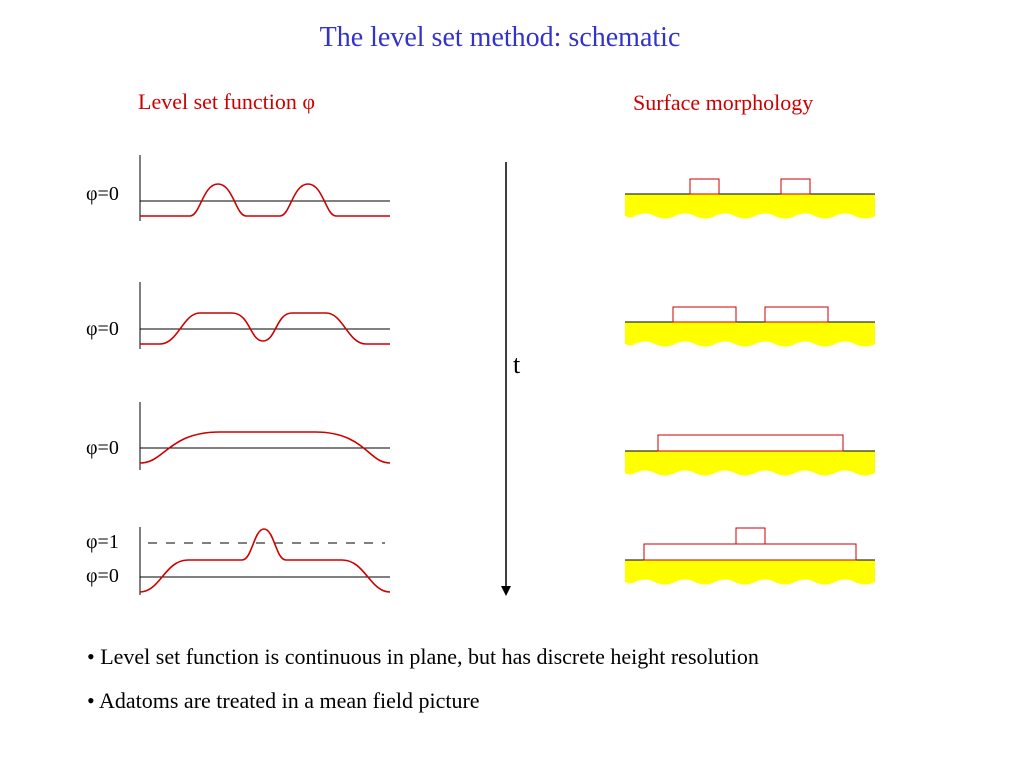 The width and height of the screenshot is (1024, 768). What do you see at coordinates (102, 576) in the screenshot?
I see `phi-zero-label-4: φ=0` at bounding box center [102, 576].